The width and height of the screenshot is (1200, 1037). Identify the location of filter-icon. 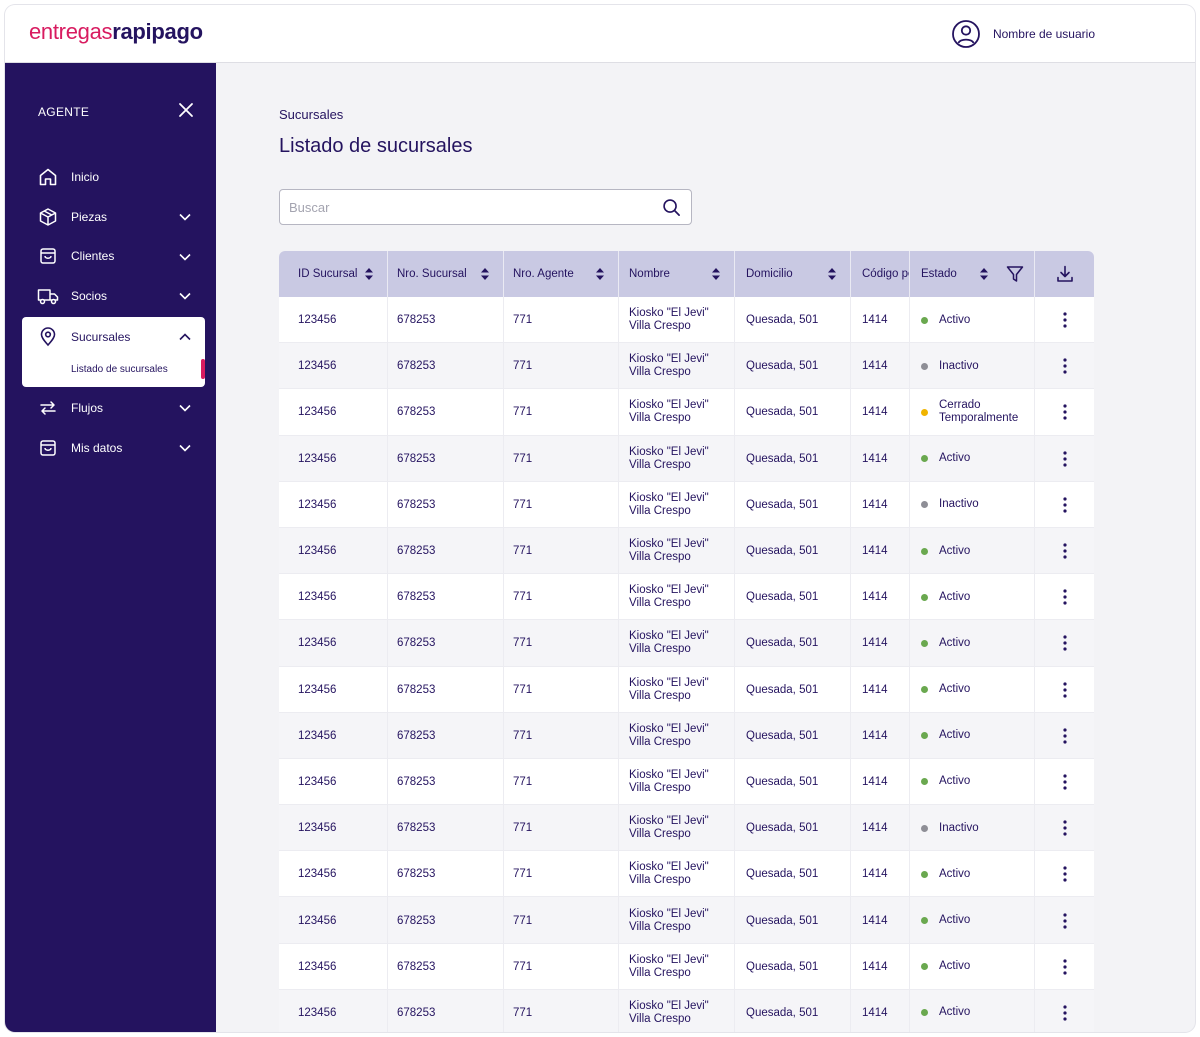
(1015, 274).